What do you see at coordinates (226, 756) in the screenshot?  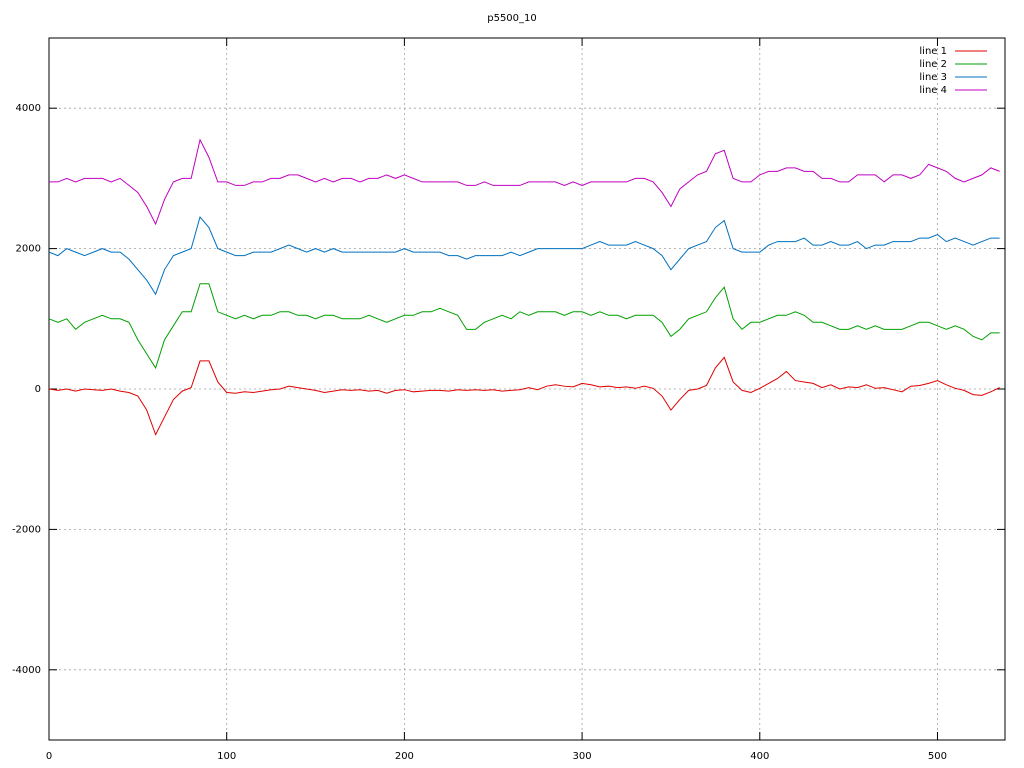 I see `x-tick-label: 100` at bounding box center [226, 756].